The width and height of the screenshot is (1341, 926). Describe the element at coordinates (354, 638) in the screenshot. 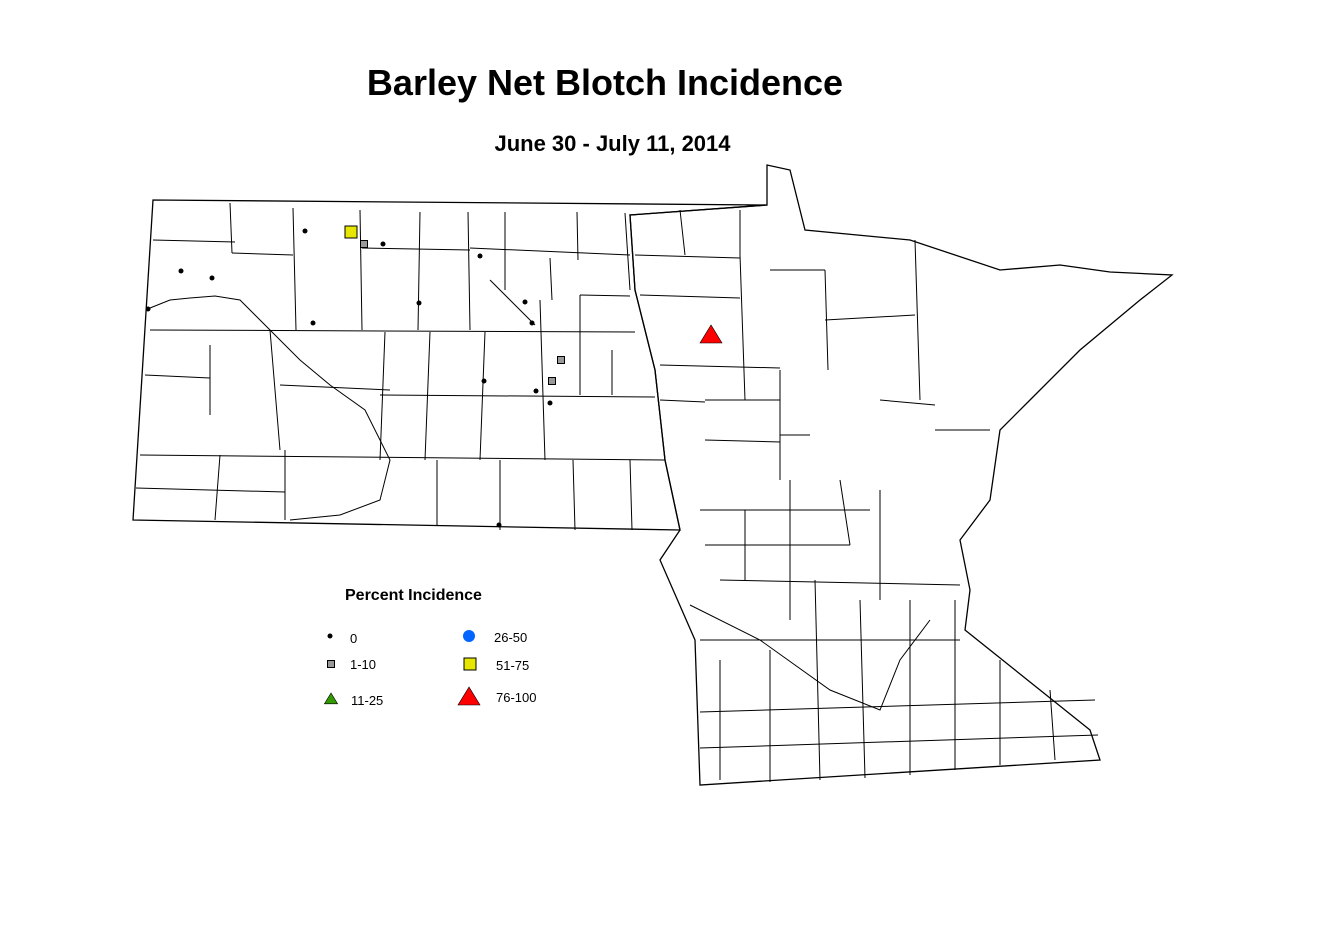

I see `legend-label-0: 0` at that location.